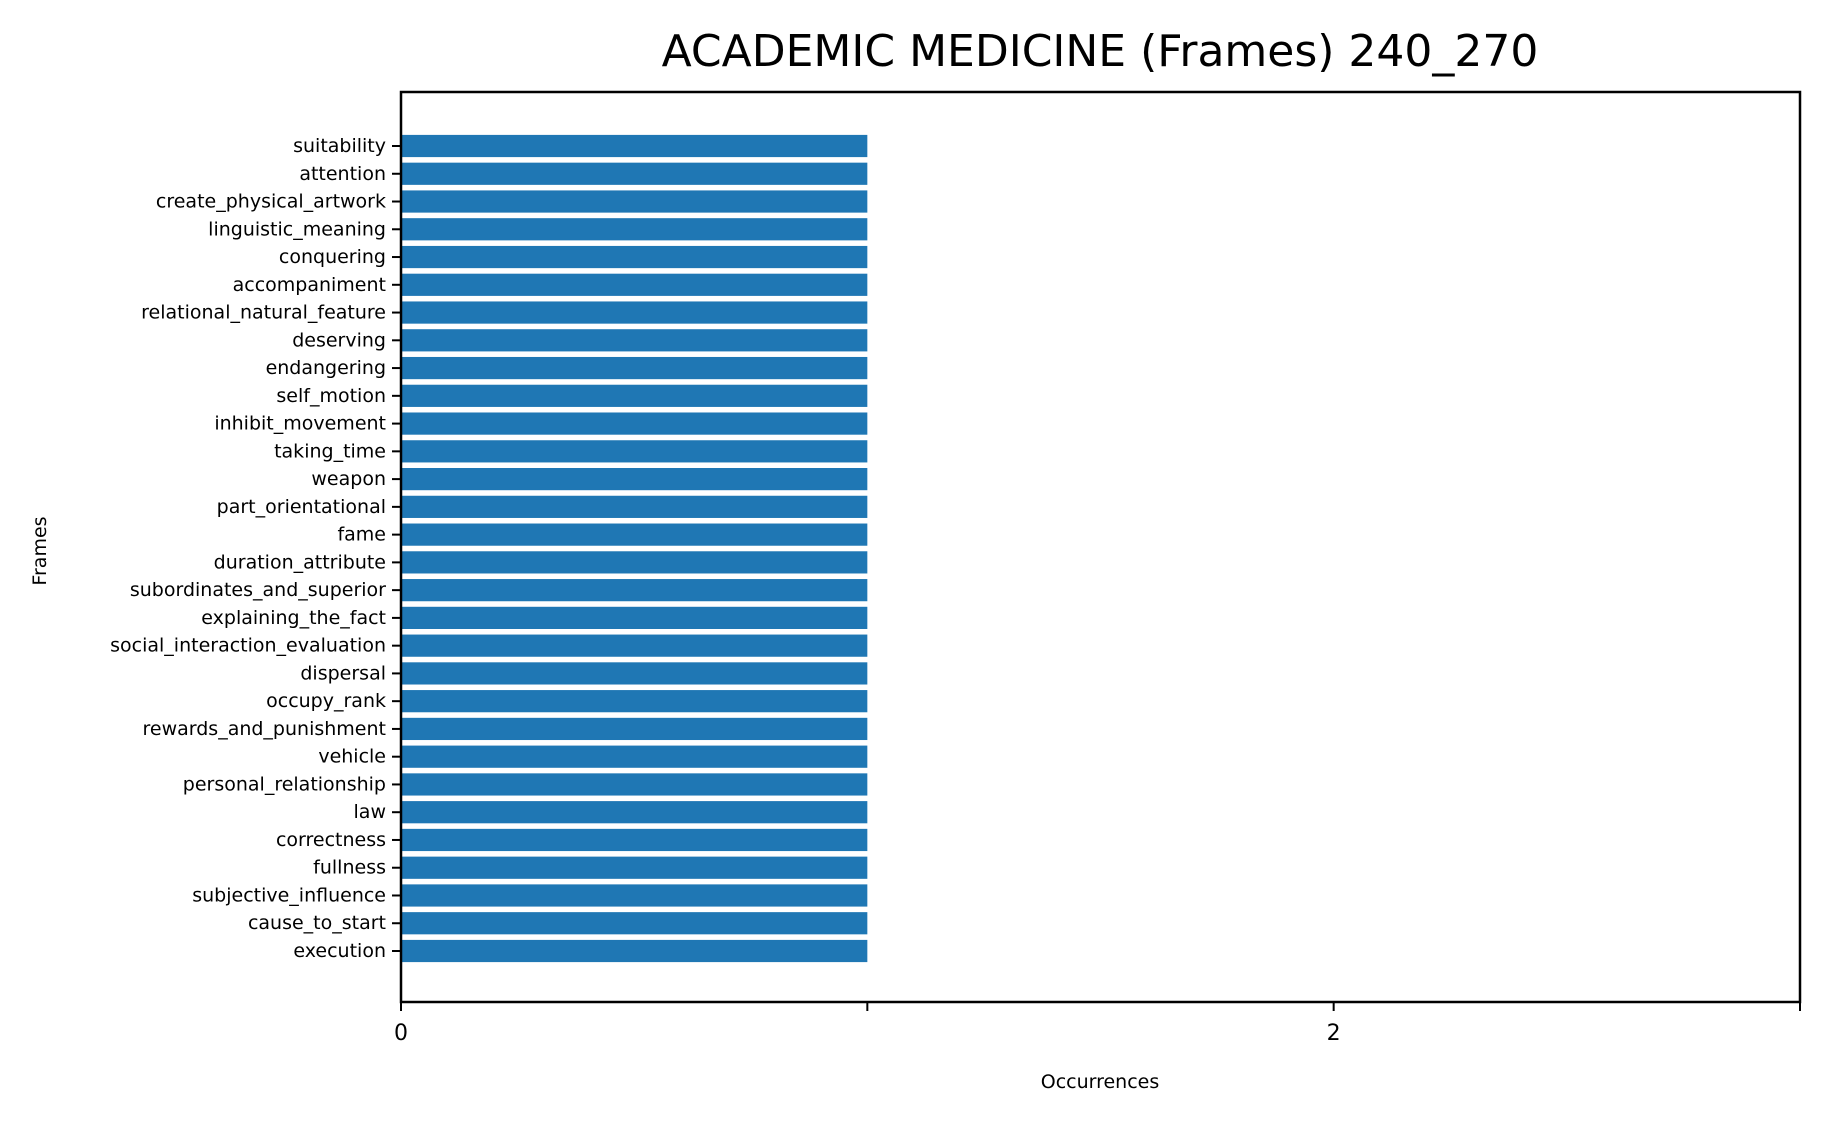 The image size is (1823, 1122). What do you see at coordinates (634, 146) in the screenshot?
I see `bar-suitability` at bounding box center [634, 146].